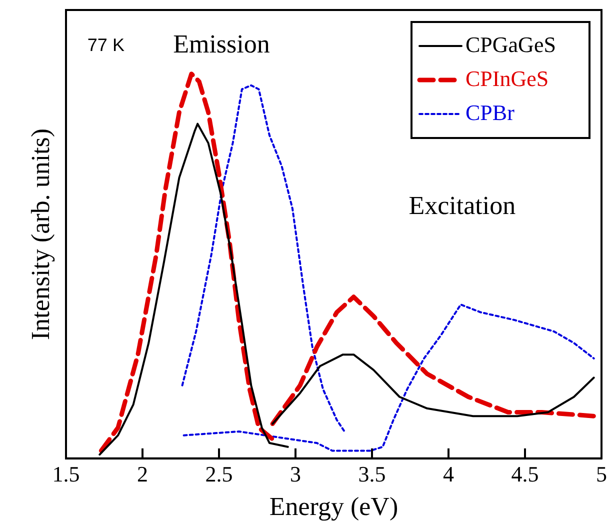 Image resolution: width=611 pixels, height=528 pixels. I want to click on legend-label: CPGaGeS, so click(511, 44).